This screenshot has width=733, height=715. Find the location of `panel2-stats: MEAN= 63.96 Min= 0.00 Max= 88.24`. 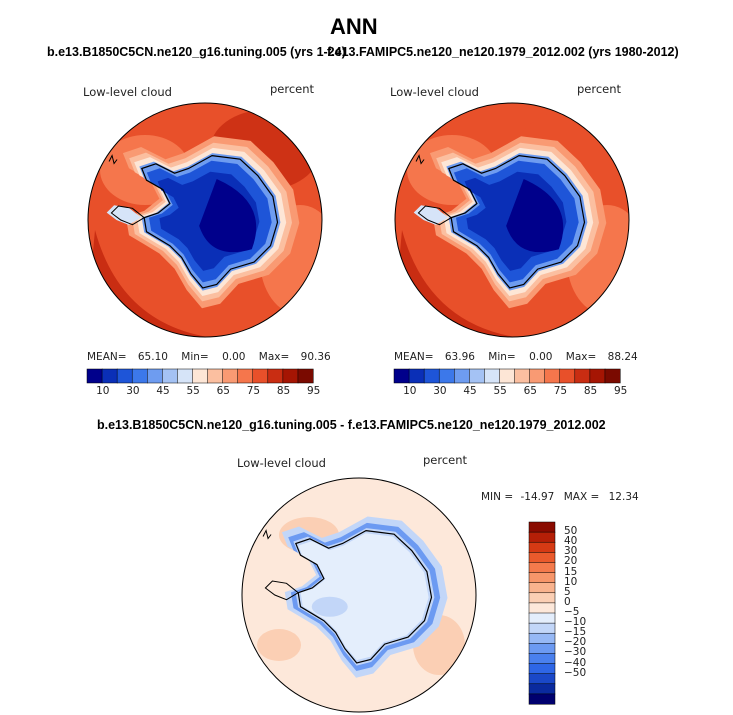

panel2-stats: MEAN= 63.96 Min= 0.00 Max= 88.24 is located at coordinates (516, 357).